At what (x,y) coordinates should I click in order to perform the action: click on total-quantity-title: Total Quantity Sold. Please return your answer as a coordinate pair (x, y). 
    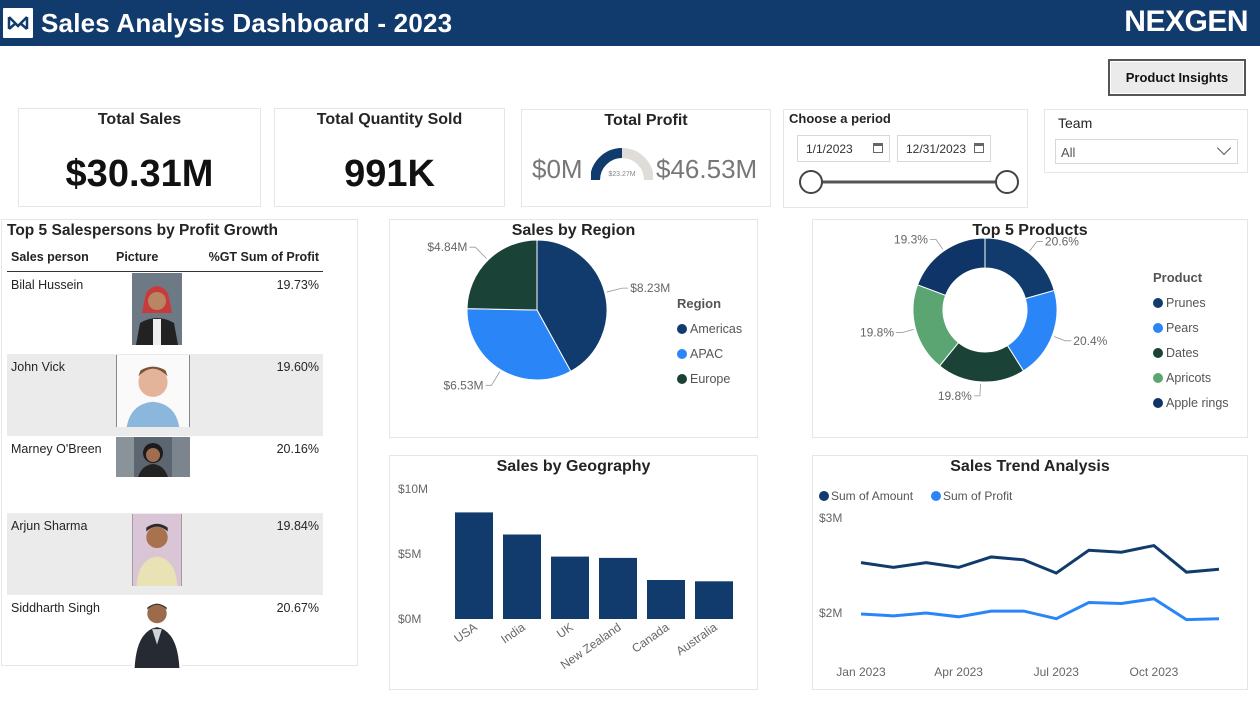
    Looking at the image, I should click on (389, 119).